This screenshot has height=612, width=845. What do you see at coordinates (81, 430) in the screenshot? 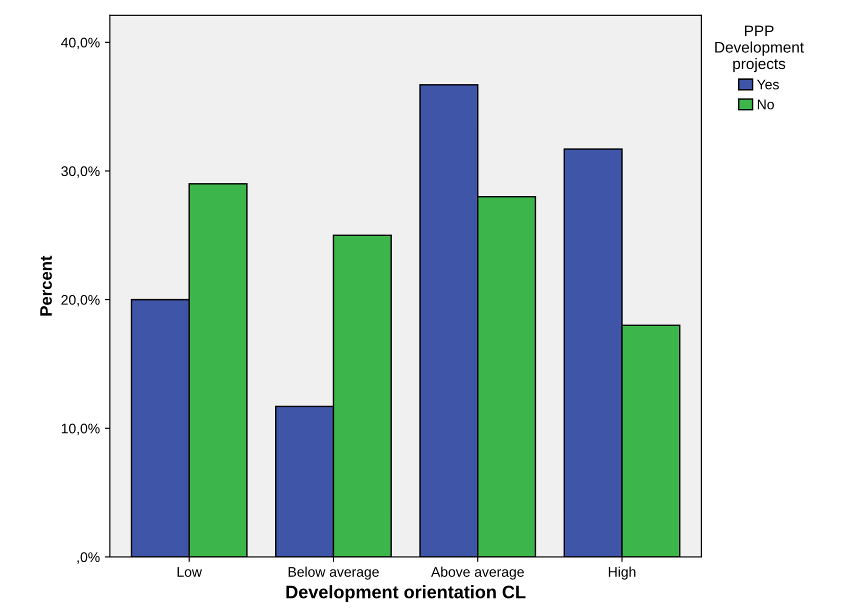
I see `y-tick-label: 10,0%` at bounding box center [81, 430].